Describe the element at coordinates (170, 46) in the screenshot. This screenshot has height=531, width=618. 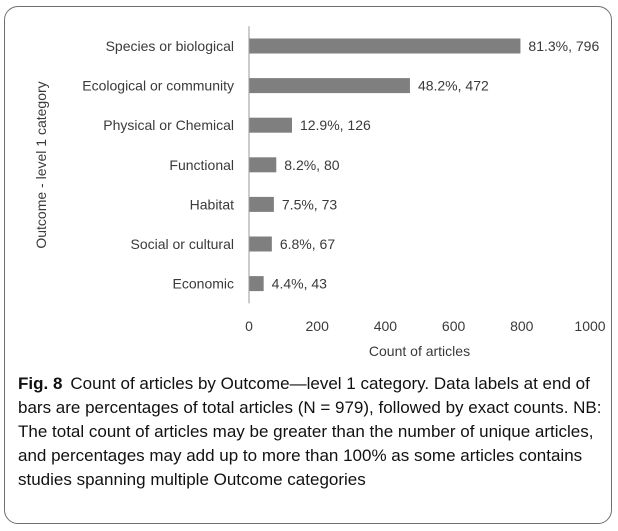
I see `category-label-0: Species or biological` at that location.